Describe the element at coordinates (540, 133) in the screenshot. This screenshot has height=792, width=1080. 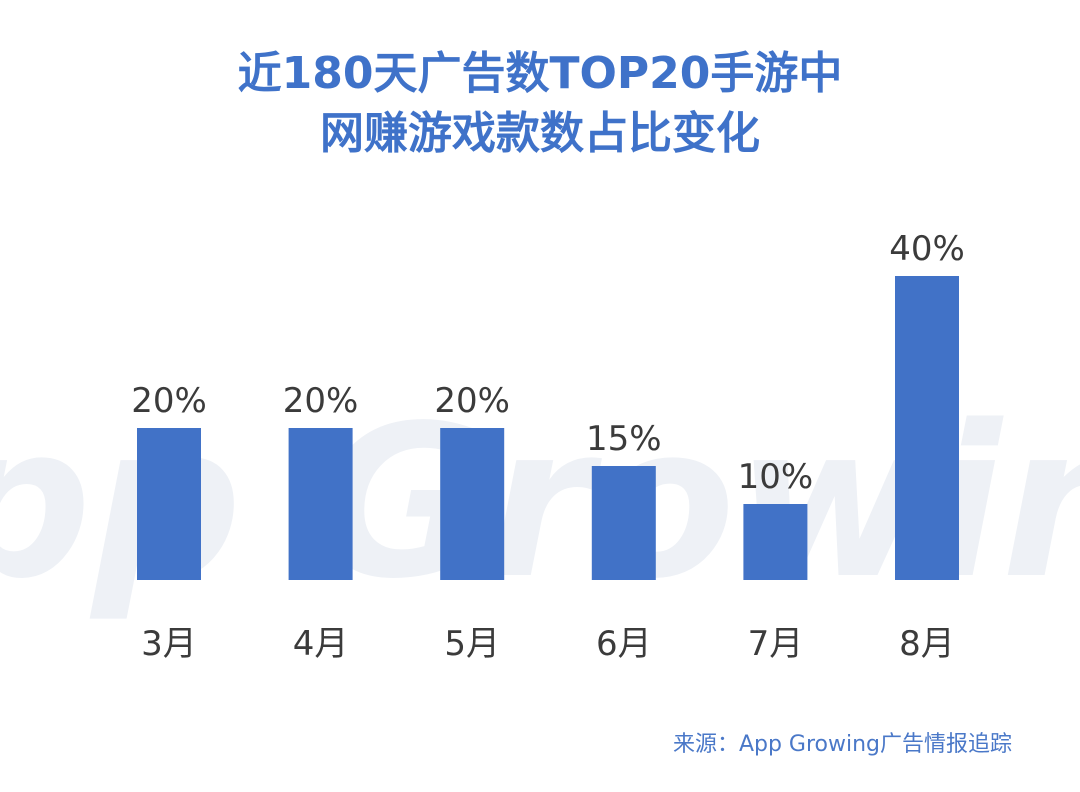
I see `chart-title-line-2: 网赚游戏款数占比变化` at that location.